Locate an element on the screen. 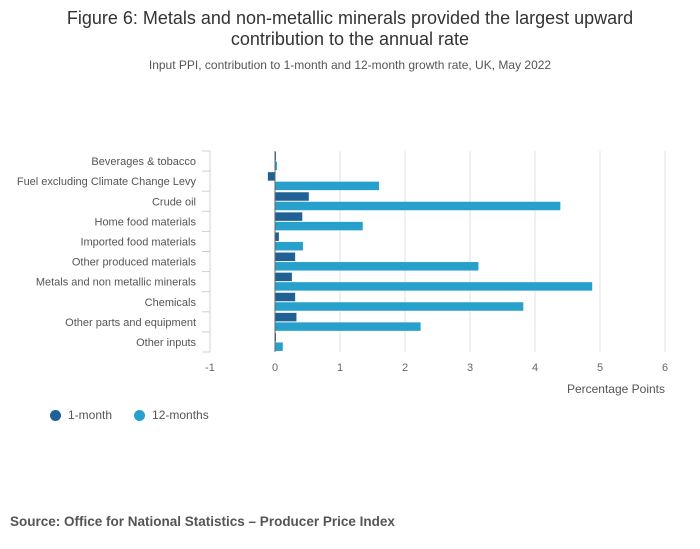  bar-12-months-other-inputs is located at coordinates (279, 346).